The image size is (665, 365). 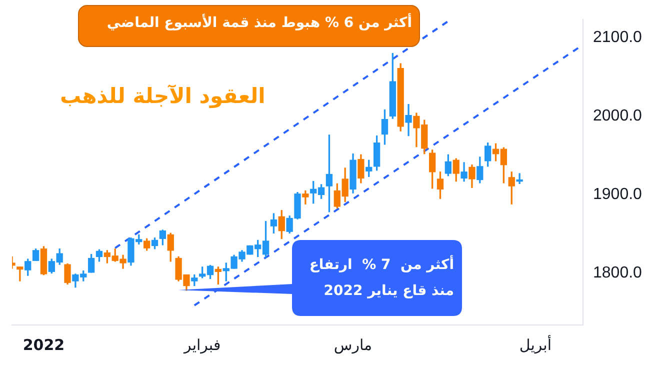 I want to click on annotation: أكثر من 7 % ارتفاع منذ قاع يناير 2022, so click(x=381, y=277).